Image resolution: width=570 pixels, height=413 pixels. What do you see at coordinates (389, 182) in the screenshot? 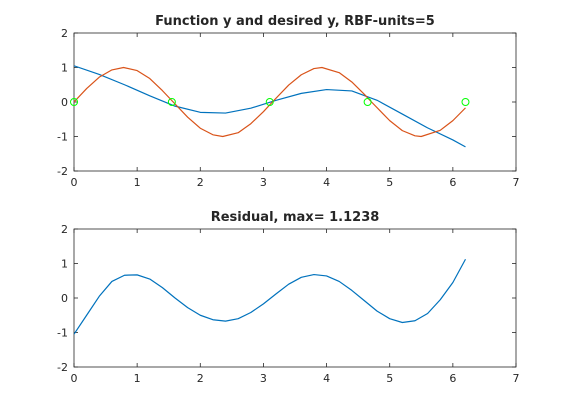
I see `top-panel-x-tick-label: 5` at bounding box center [389, 182].